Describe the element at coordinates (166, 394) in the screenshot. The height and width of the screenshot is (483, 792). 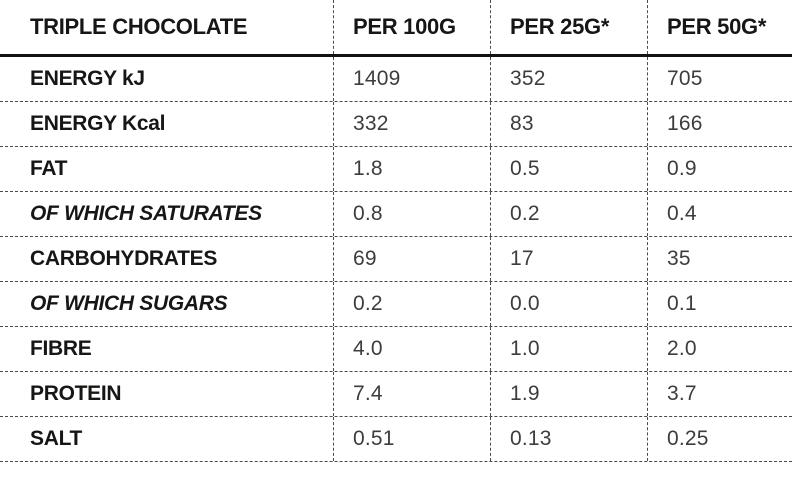
I see `row-label-cell: PROTEIN` at that location.